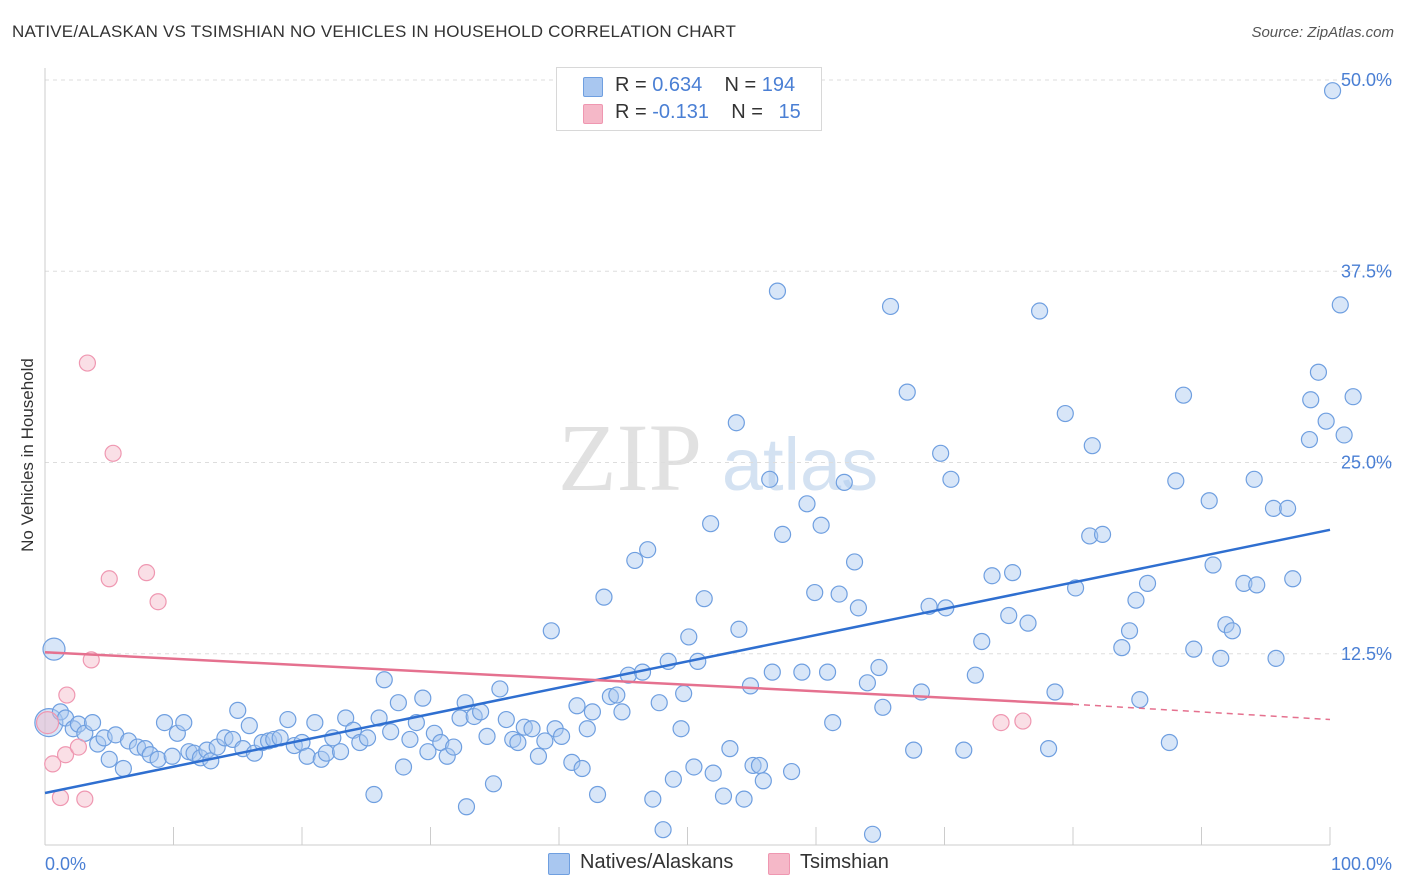  What do you see at coordinates (844, 862) in the screenshot?
I see `tsimshian-legend-label: Tsimshian` at bounding box center [844, 862].